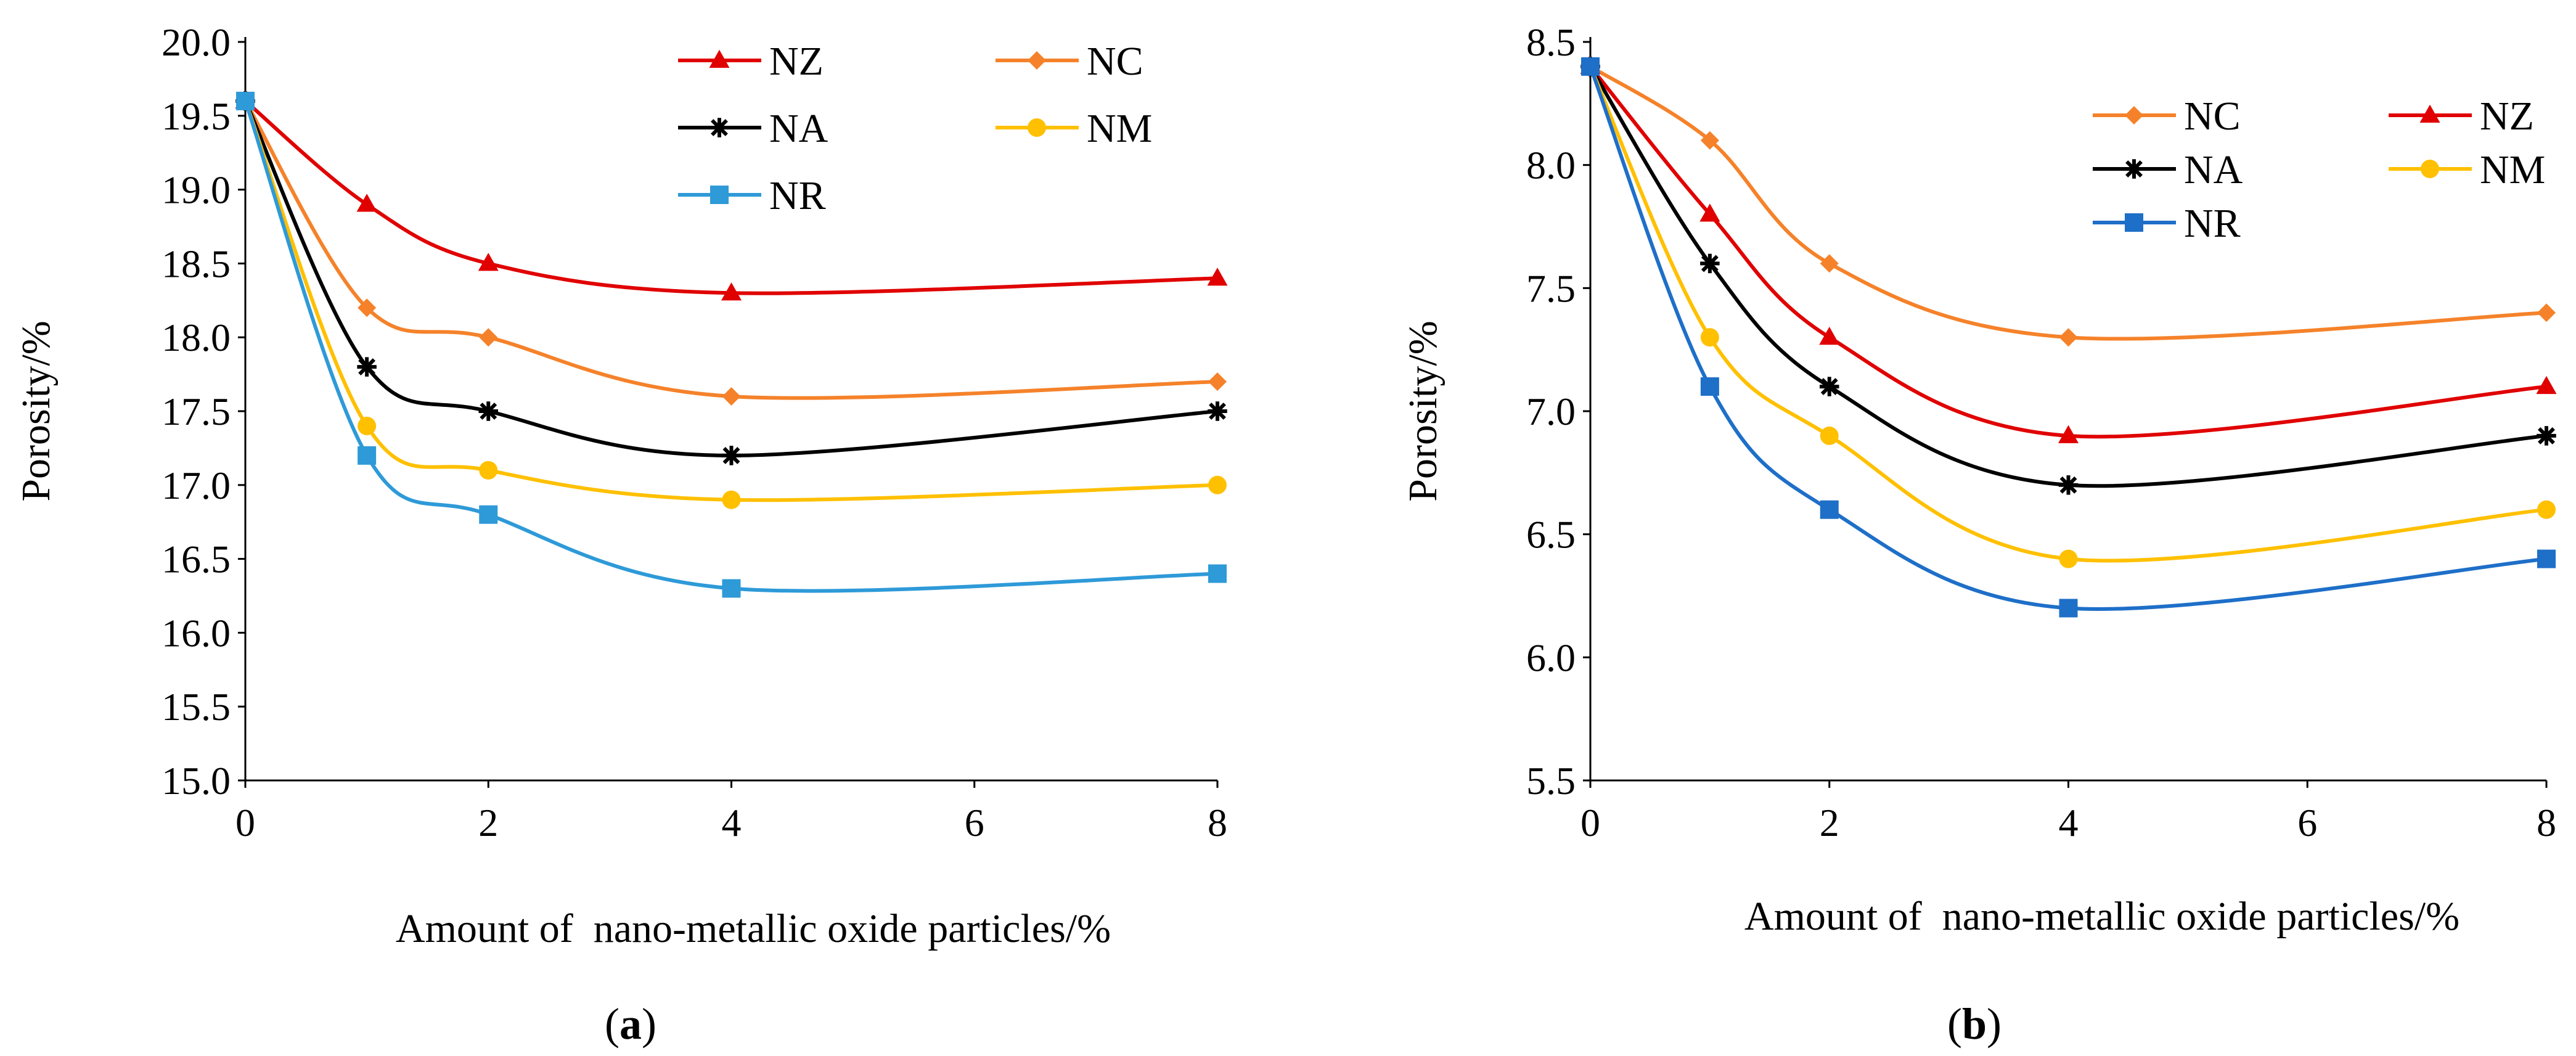  What do you see at coordinates (1551, 657) in the screenshot?
I see `y-tick-label: 6.0` at bounding box center [1551, 657].